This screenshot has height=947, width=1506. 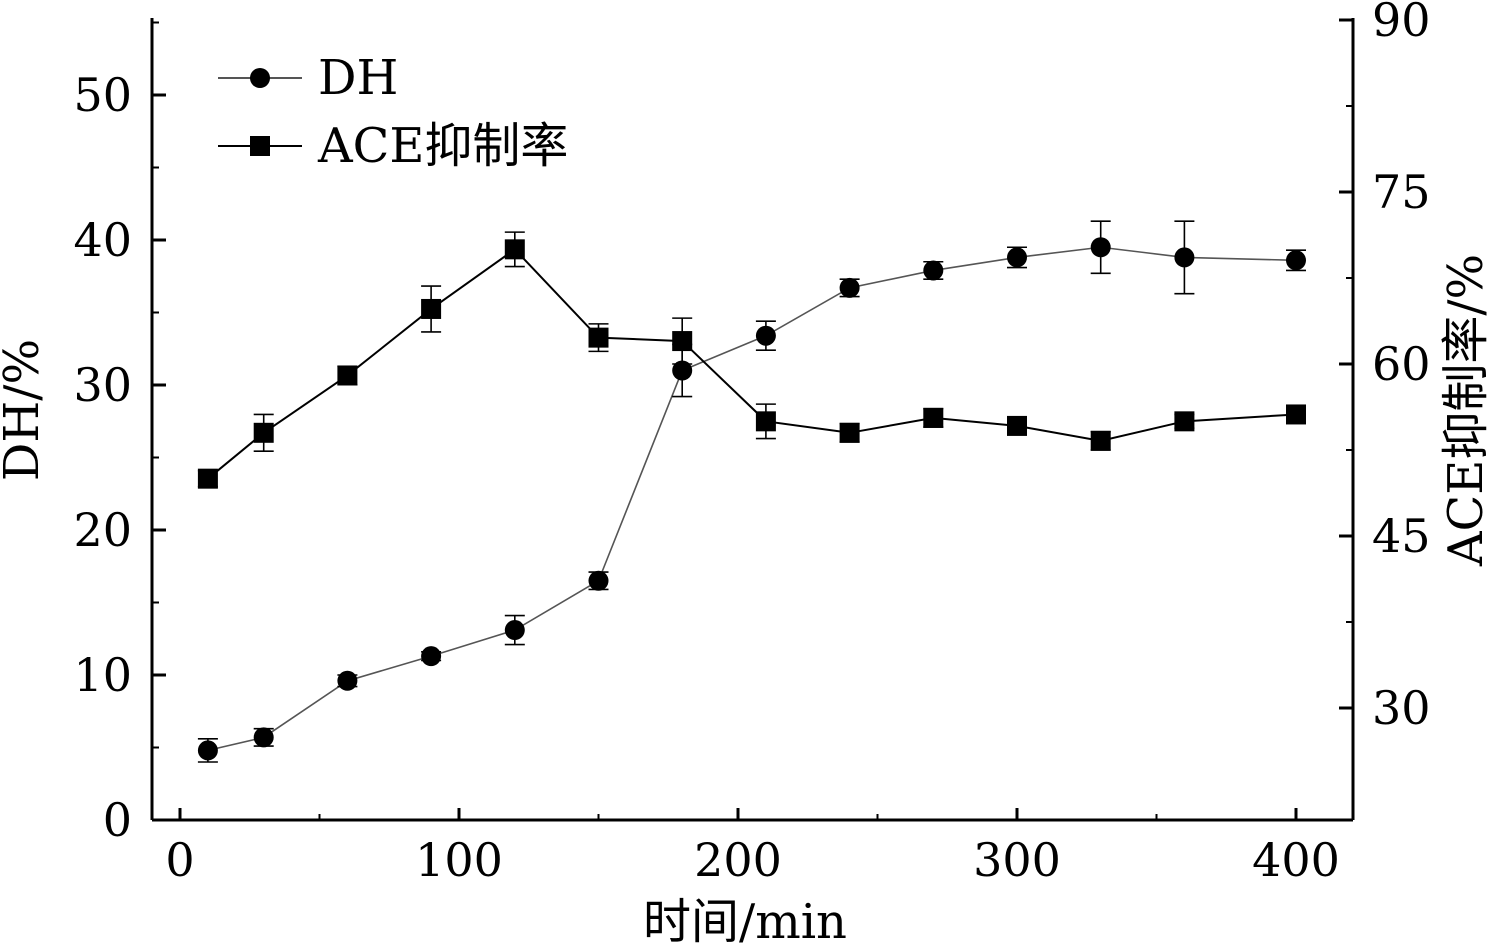 I want to click on right-y-tick-label-60: 60, so click(x=1401, y=364).